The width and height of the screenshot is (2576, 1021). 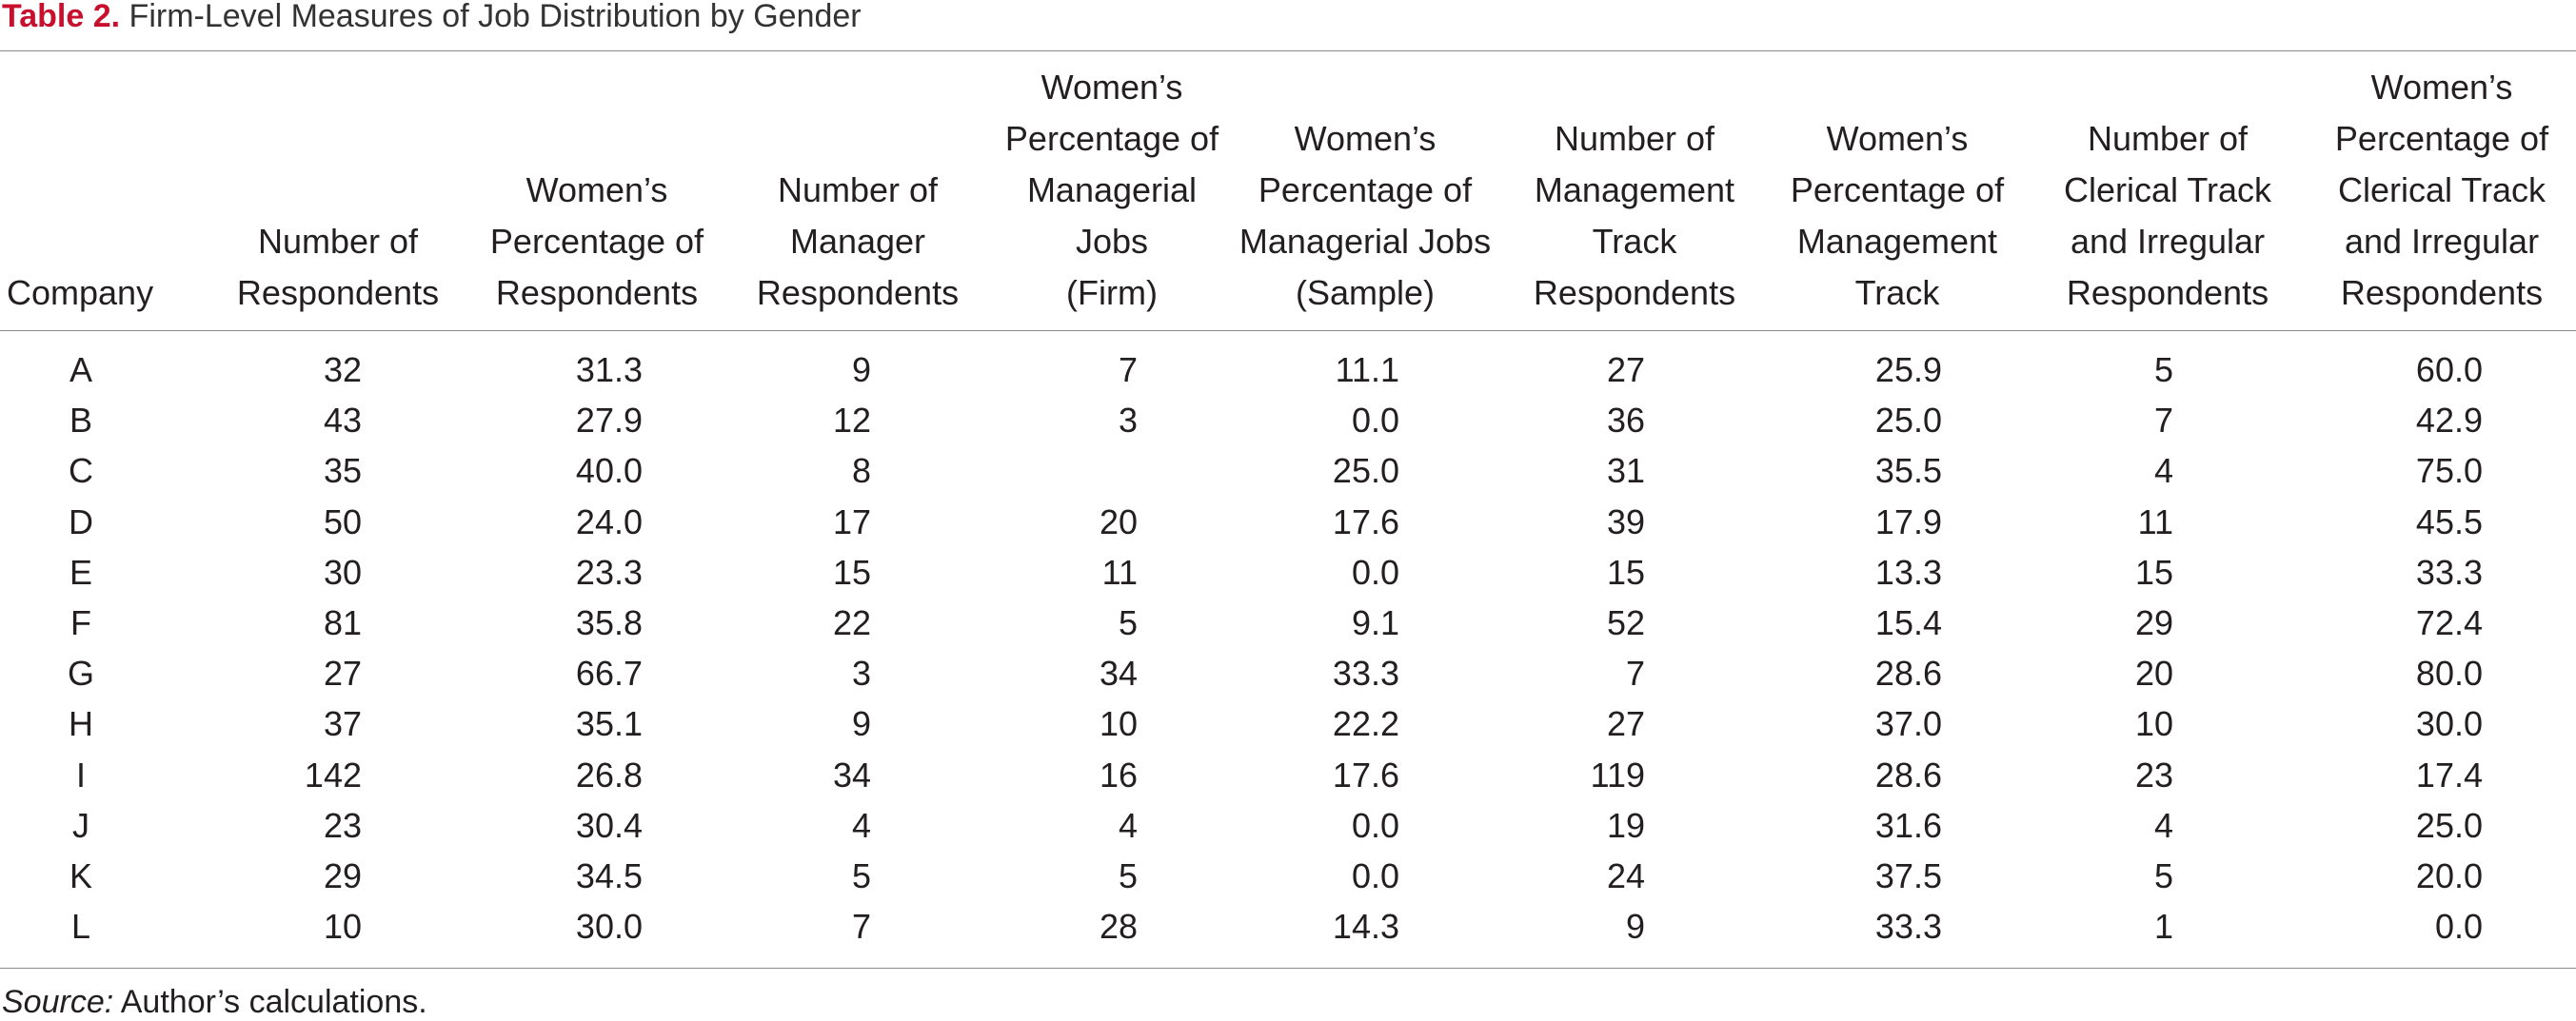 What do you see at coordinates (1128, 421) in the screenshot?
I see `cell-women-pct-managerial-jobs-firm: 3` at bounding box center [1128, 421].